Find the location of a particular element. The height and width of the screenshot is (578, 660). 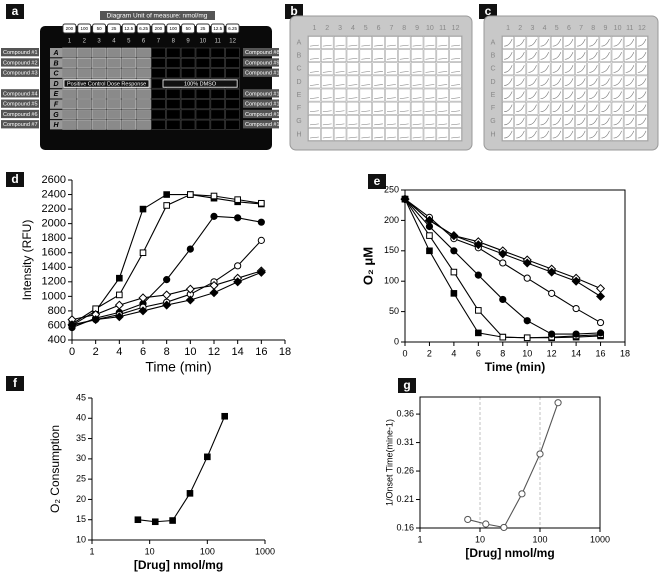

compound-label: Compound #4 is located at coordinates (20, 94).